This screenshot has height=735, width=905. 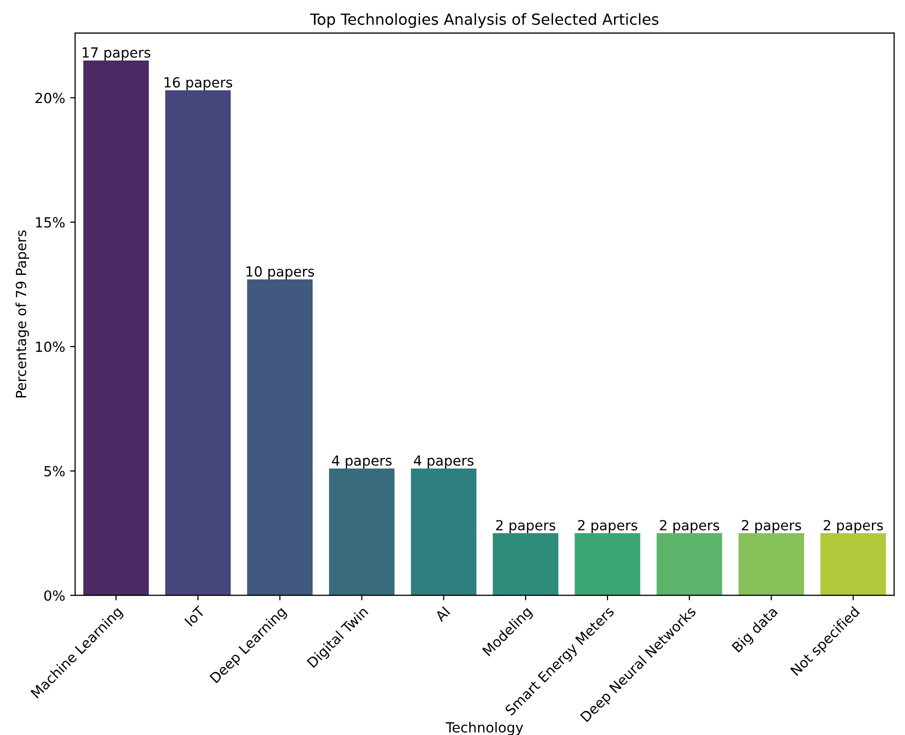 I want to click on chart-title: Top Technologies Analysis of Selected Articles, so click(x=484, y=20).